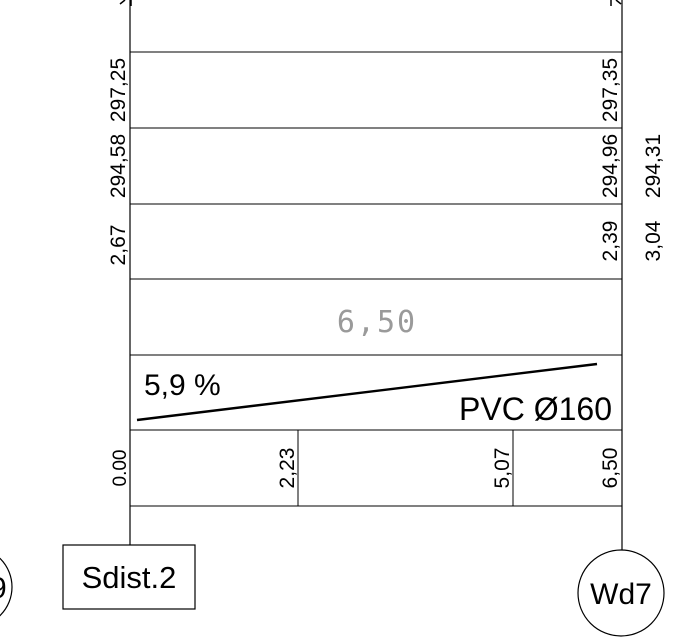 The image size is (682, 641). Describe the element at coordinates (405, 468) in the screenshot. I see `chainage-dividers` at that location.